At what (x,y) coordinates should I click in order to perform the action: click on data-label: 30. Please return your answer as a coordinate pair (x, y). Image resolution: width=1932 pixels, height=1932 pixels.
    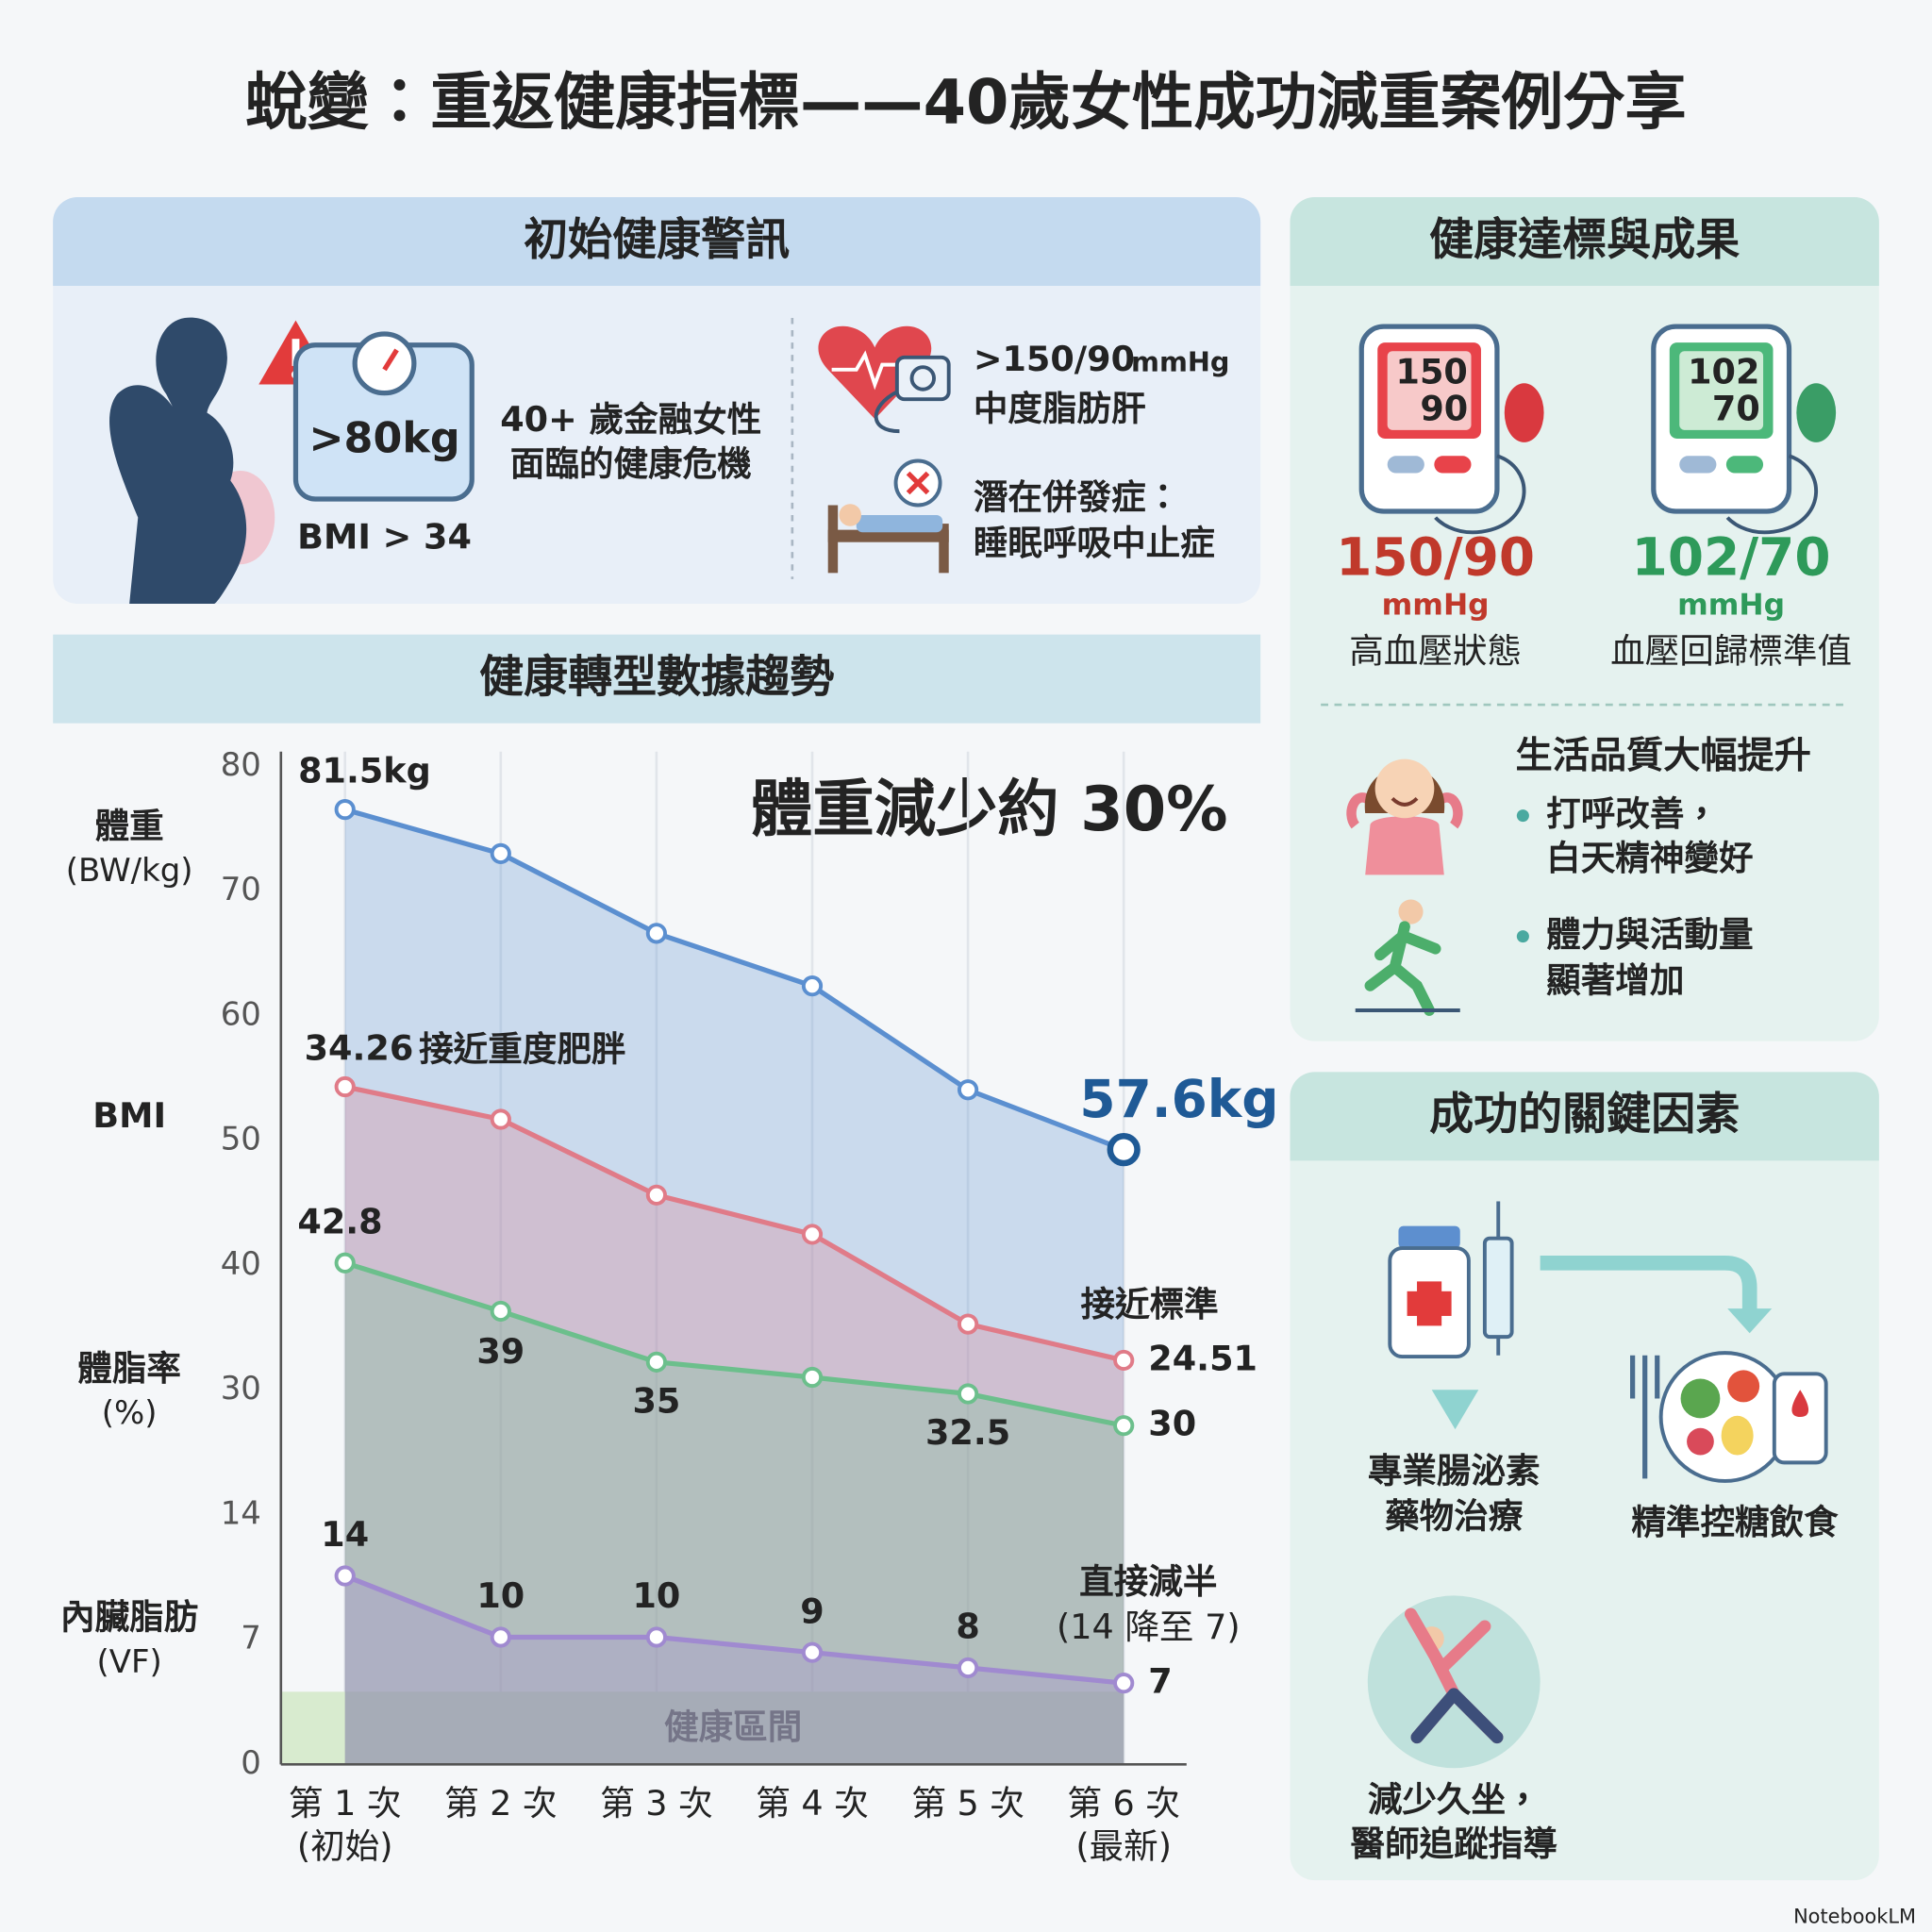
    Looking at the image, I should click on (1172, 1424).